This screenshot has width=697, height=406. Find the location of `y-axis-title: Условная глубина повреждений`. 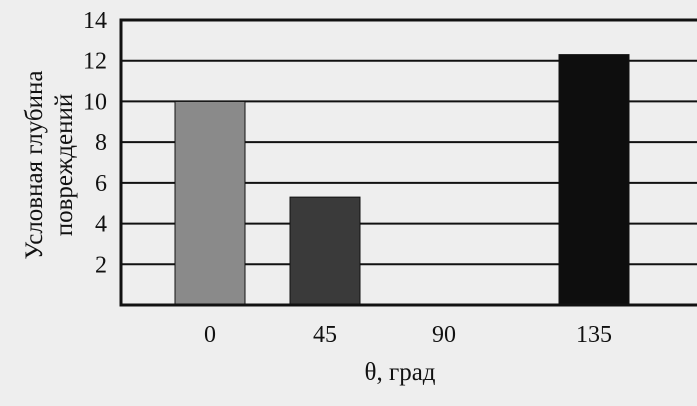

y-axis-title: Условная глубина повреждений is located at coordinates (49, 164).